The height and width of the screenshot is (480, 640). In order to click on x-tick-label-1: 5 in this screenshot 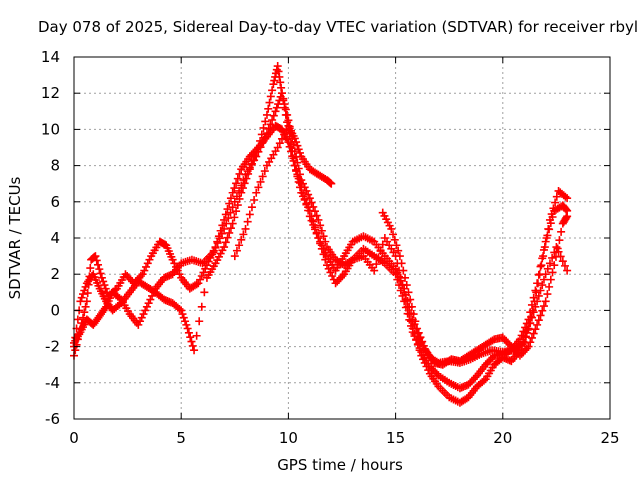, I will do `click(181, 438)`.